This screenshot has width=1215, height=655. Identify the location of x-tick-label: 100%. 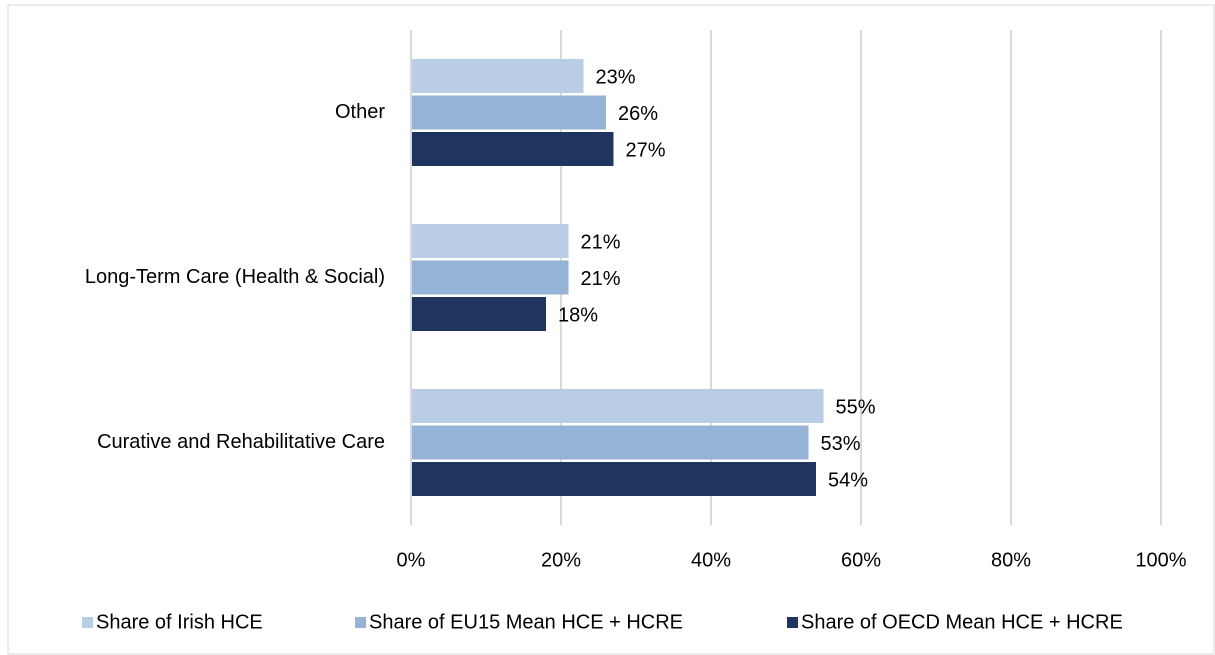
(1160, 560).